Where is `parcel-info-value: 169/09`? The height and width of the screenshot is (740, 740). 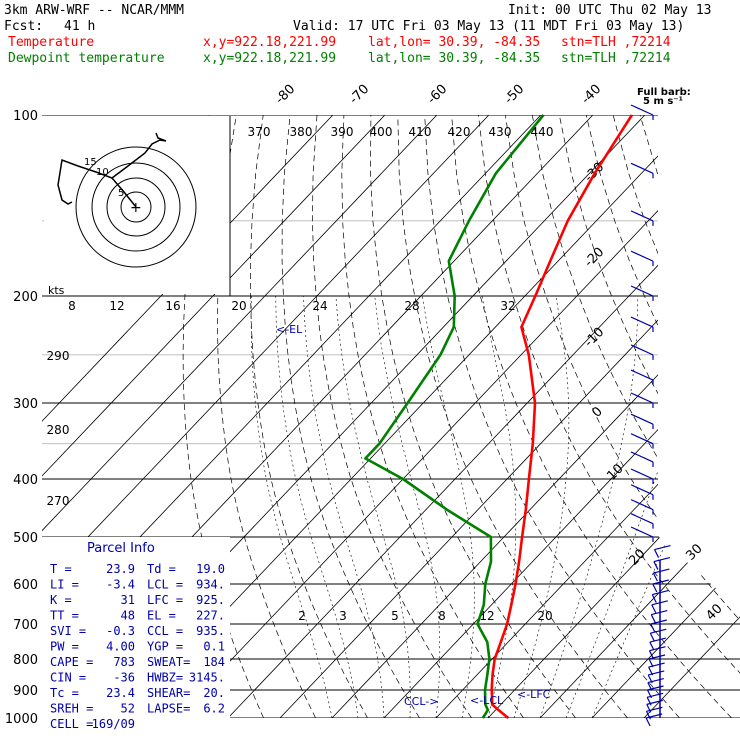 parcel-info-value: 169/09 is located at coordinates (113, 724).